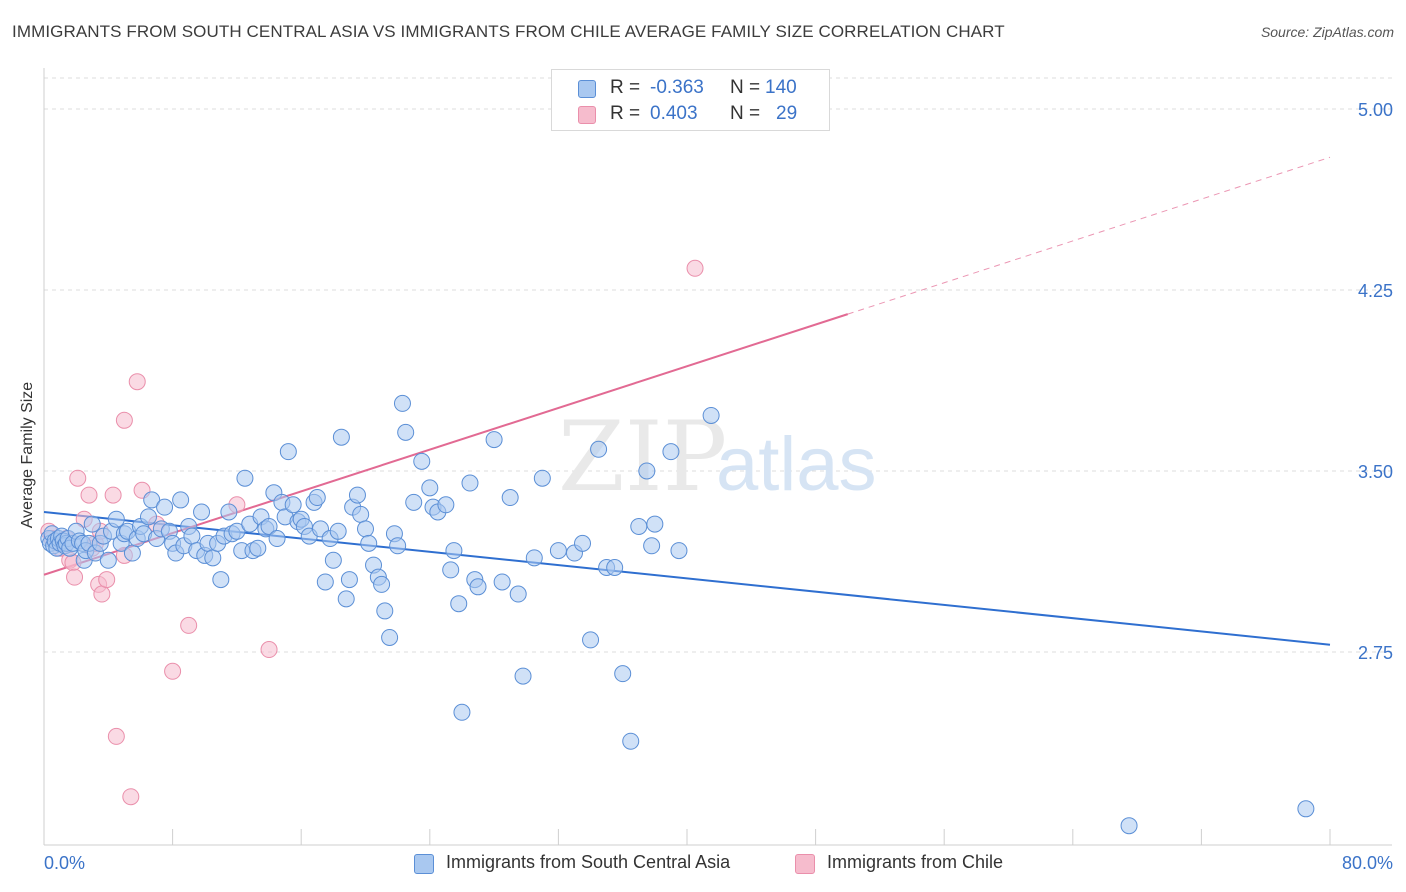 The height and width of the screenshot is (892, 1406). What do you see at coordinates (27, 455) in the screenshot?
I see `y-axis-label: Average Family Size` at bounding box center [27, 455].